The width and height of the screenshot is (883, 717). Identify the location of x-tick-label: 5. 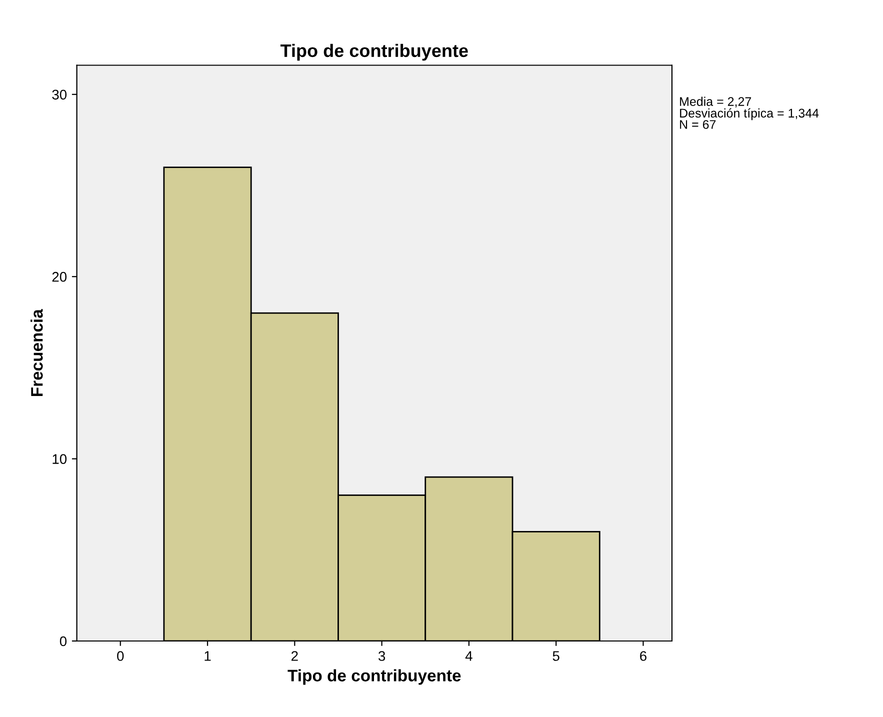
(556, 656).